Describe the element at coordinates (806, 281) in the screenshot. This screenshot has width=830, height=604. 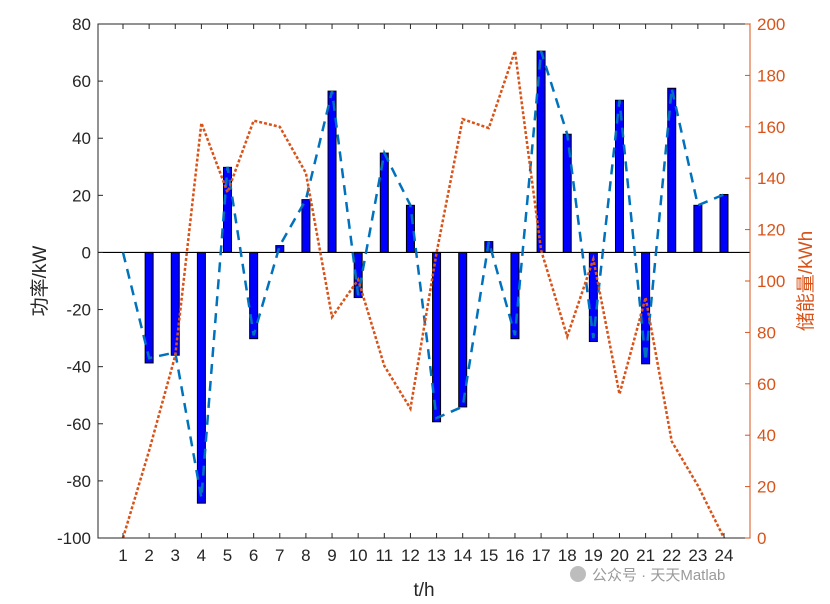
I see `right-axis-label: 储能量/kWh` at that location.